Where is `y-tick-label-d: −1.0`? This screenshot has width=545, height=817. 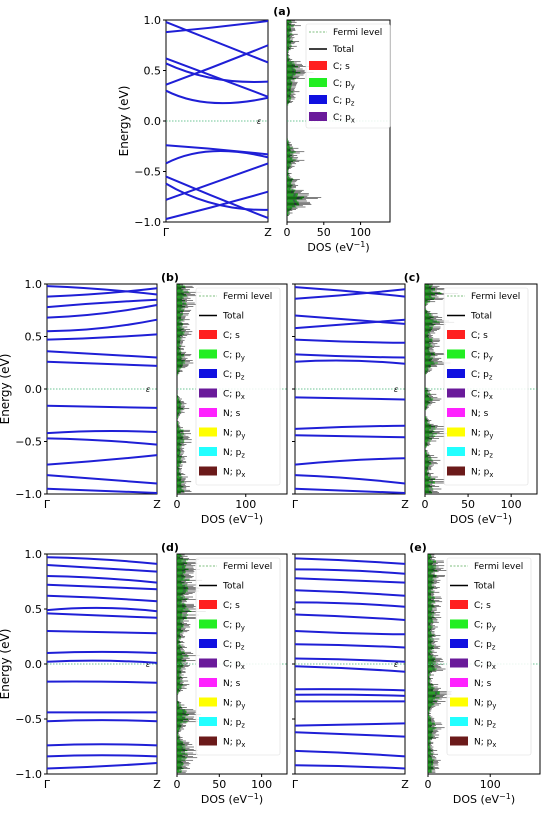 y-tick-label-d: −1.0 is located at coordinates (28, 774).